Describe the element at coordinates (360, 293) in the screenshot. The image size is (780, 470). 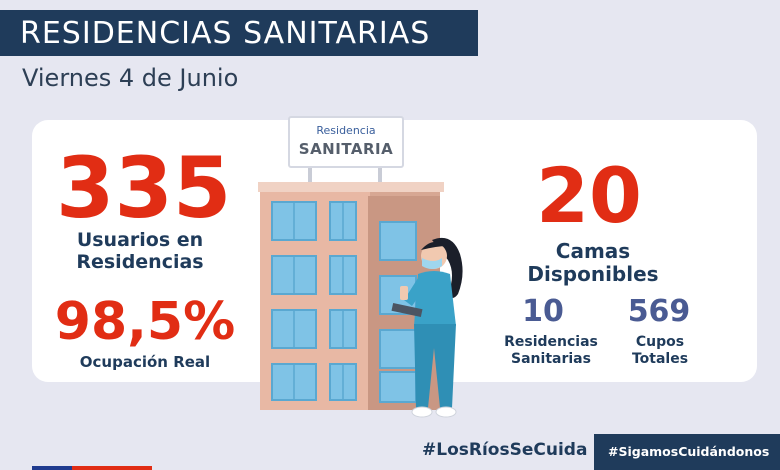
I see `building-illustration` at that location.